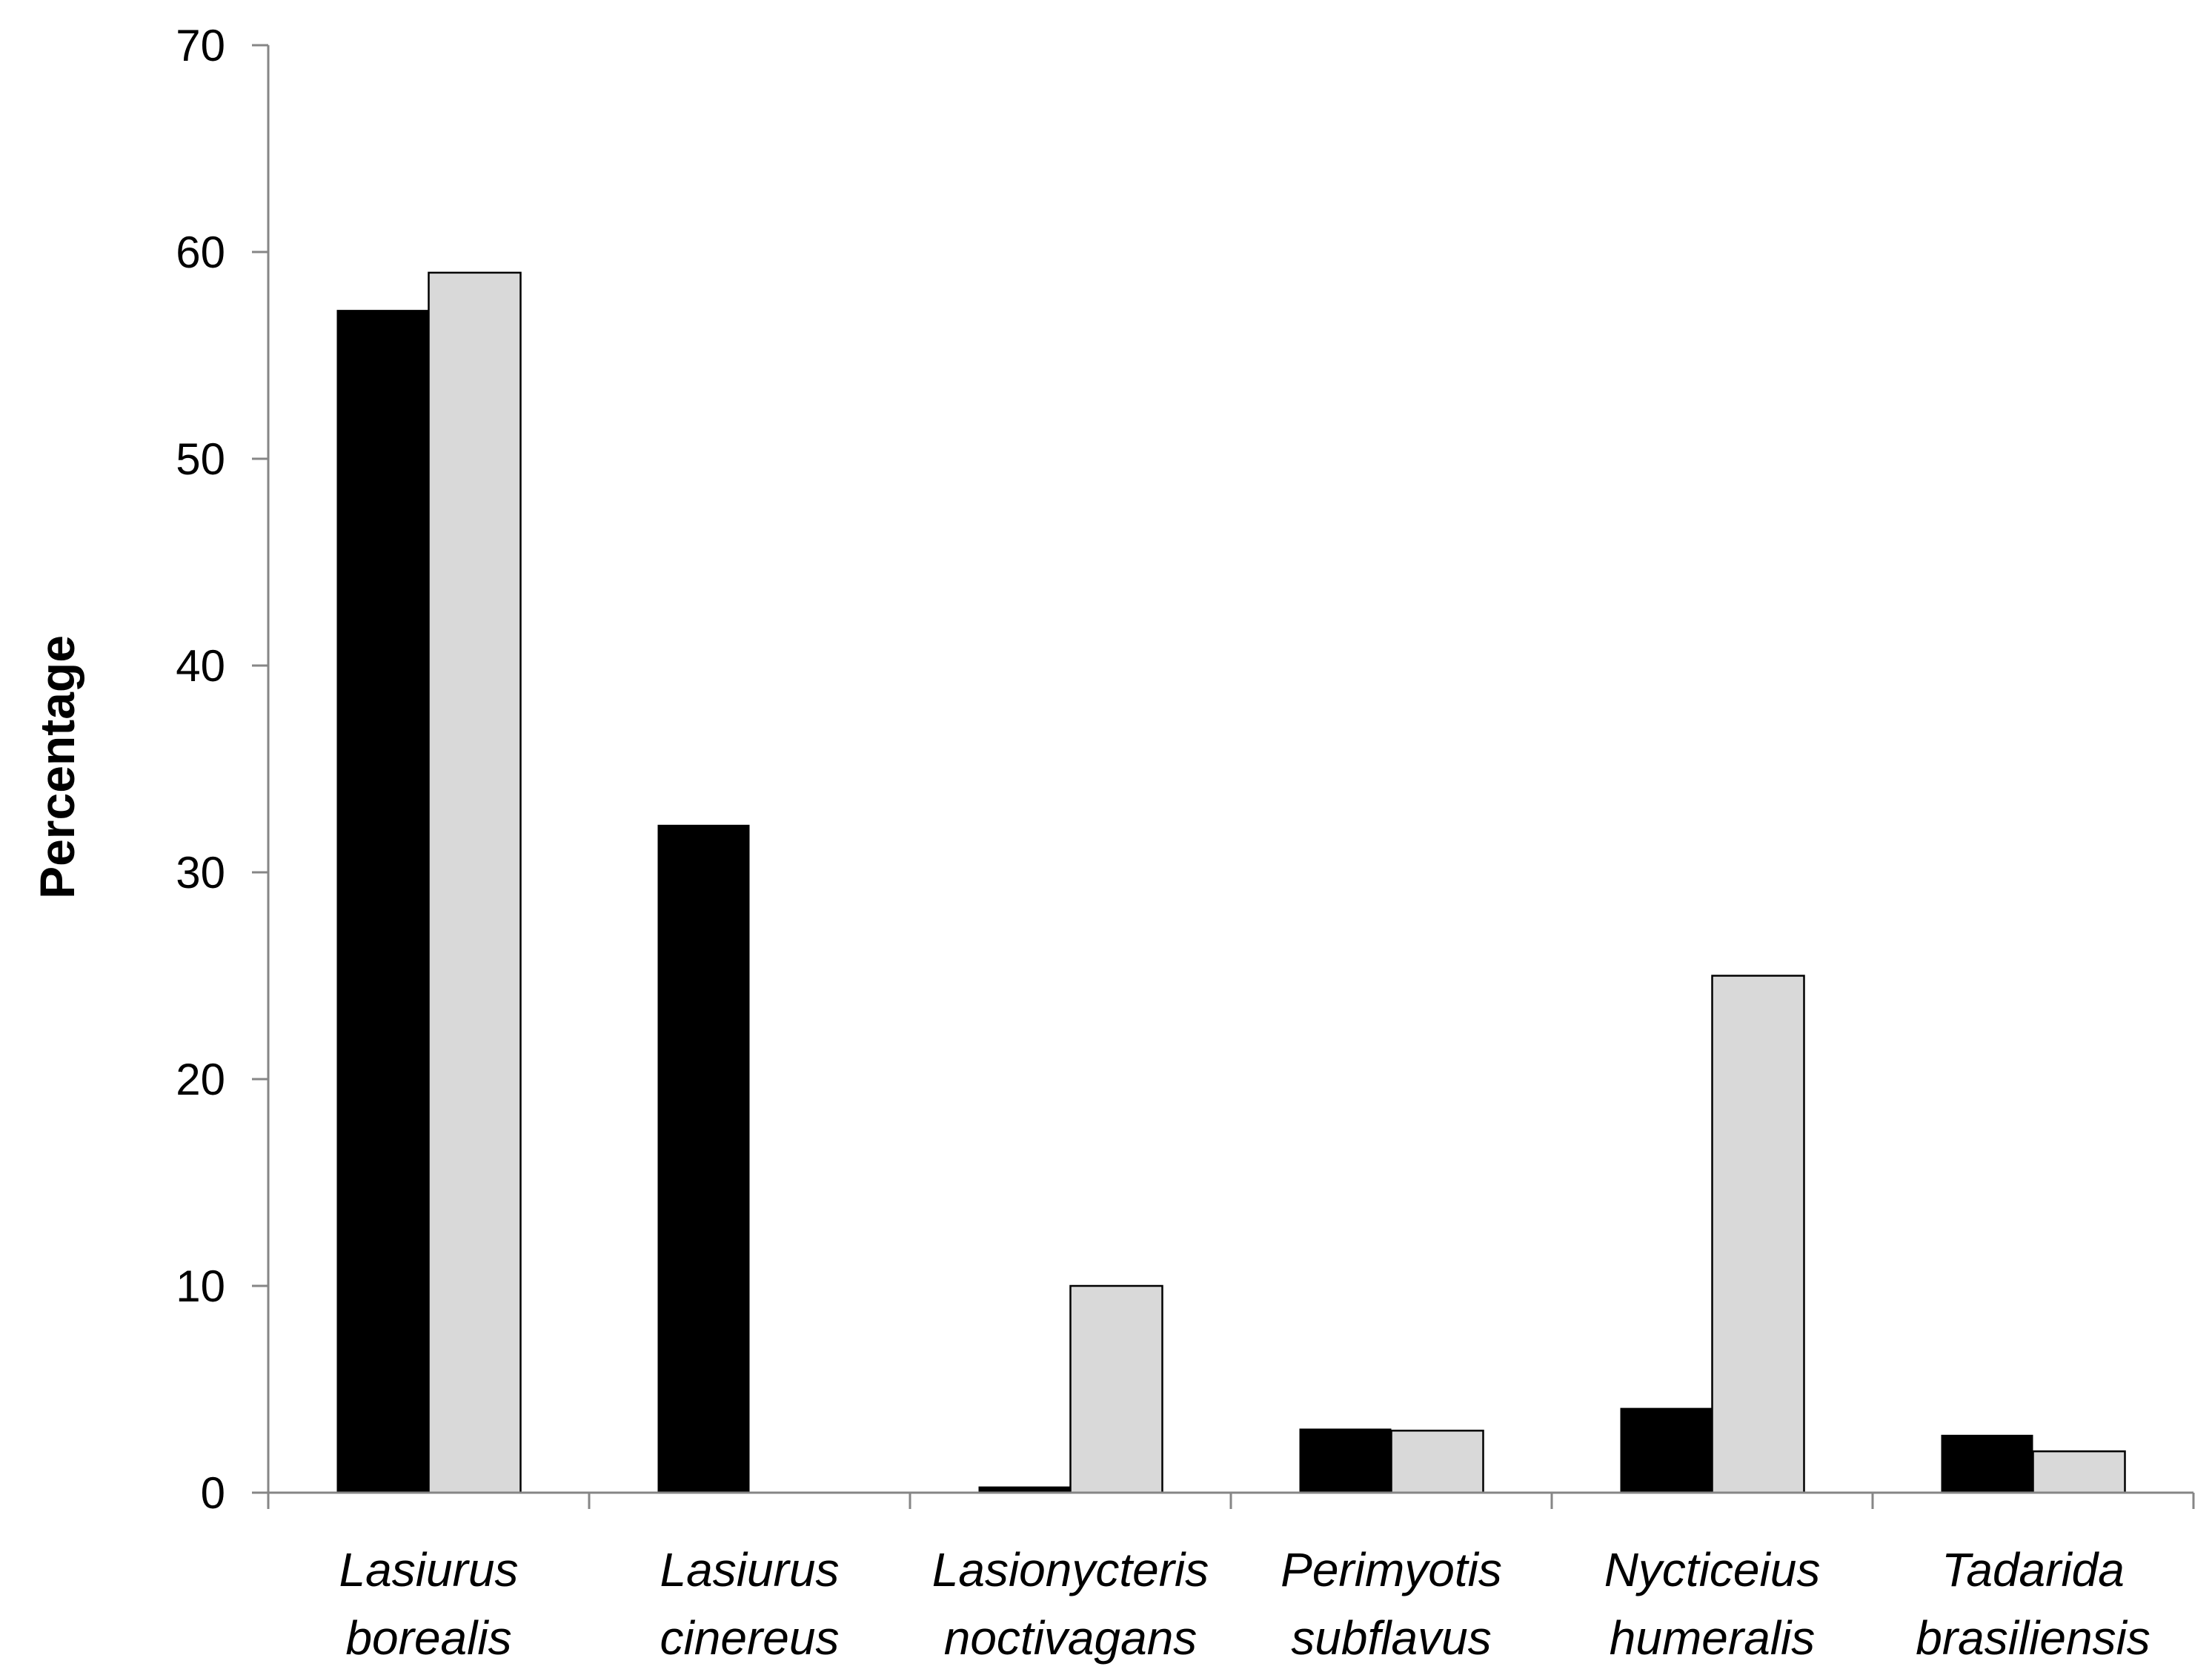  Describe the element at coordinates (1071, 1638) in the screenshot. I see `x-tick-label: noctivagans` at that location.